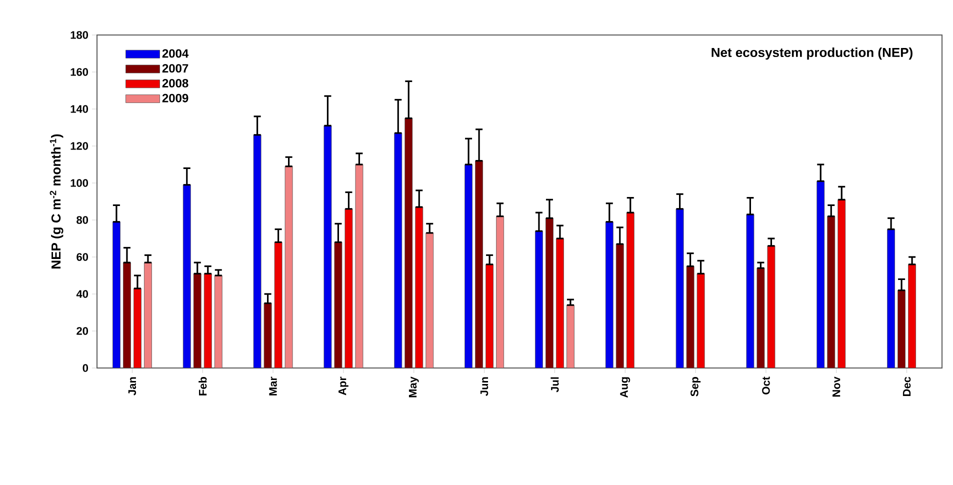 The width and height of the screenshot is (953, 485). I want to click on x-tick-label: Nov, so click(836, 386).